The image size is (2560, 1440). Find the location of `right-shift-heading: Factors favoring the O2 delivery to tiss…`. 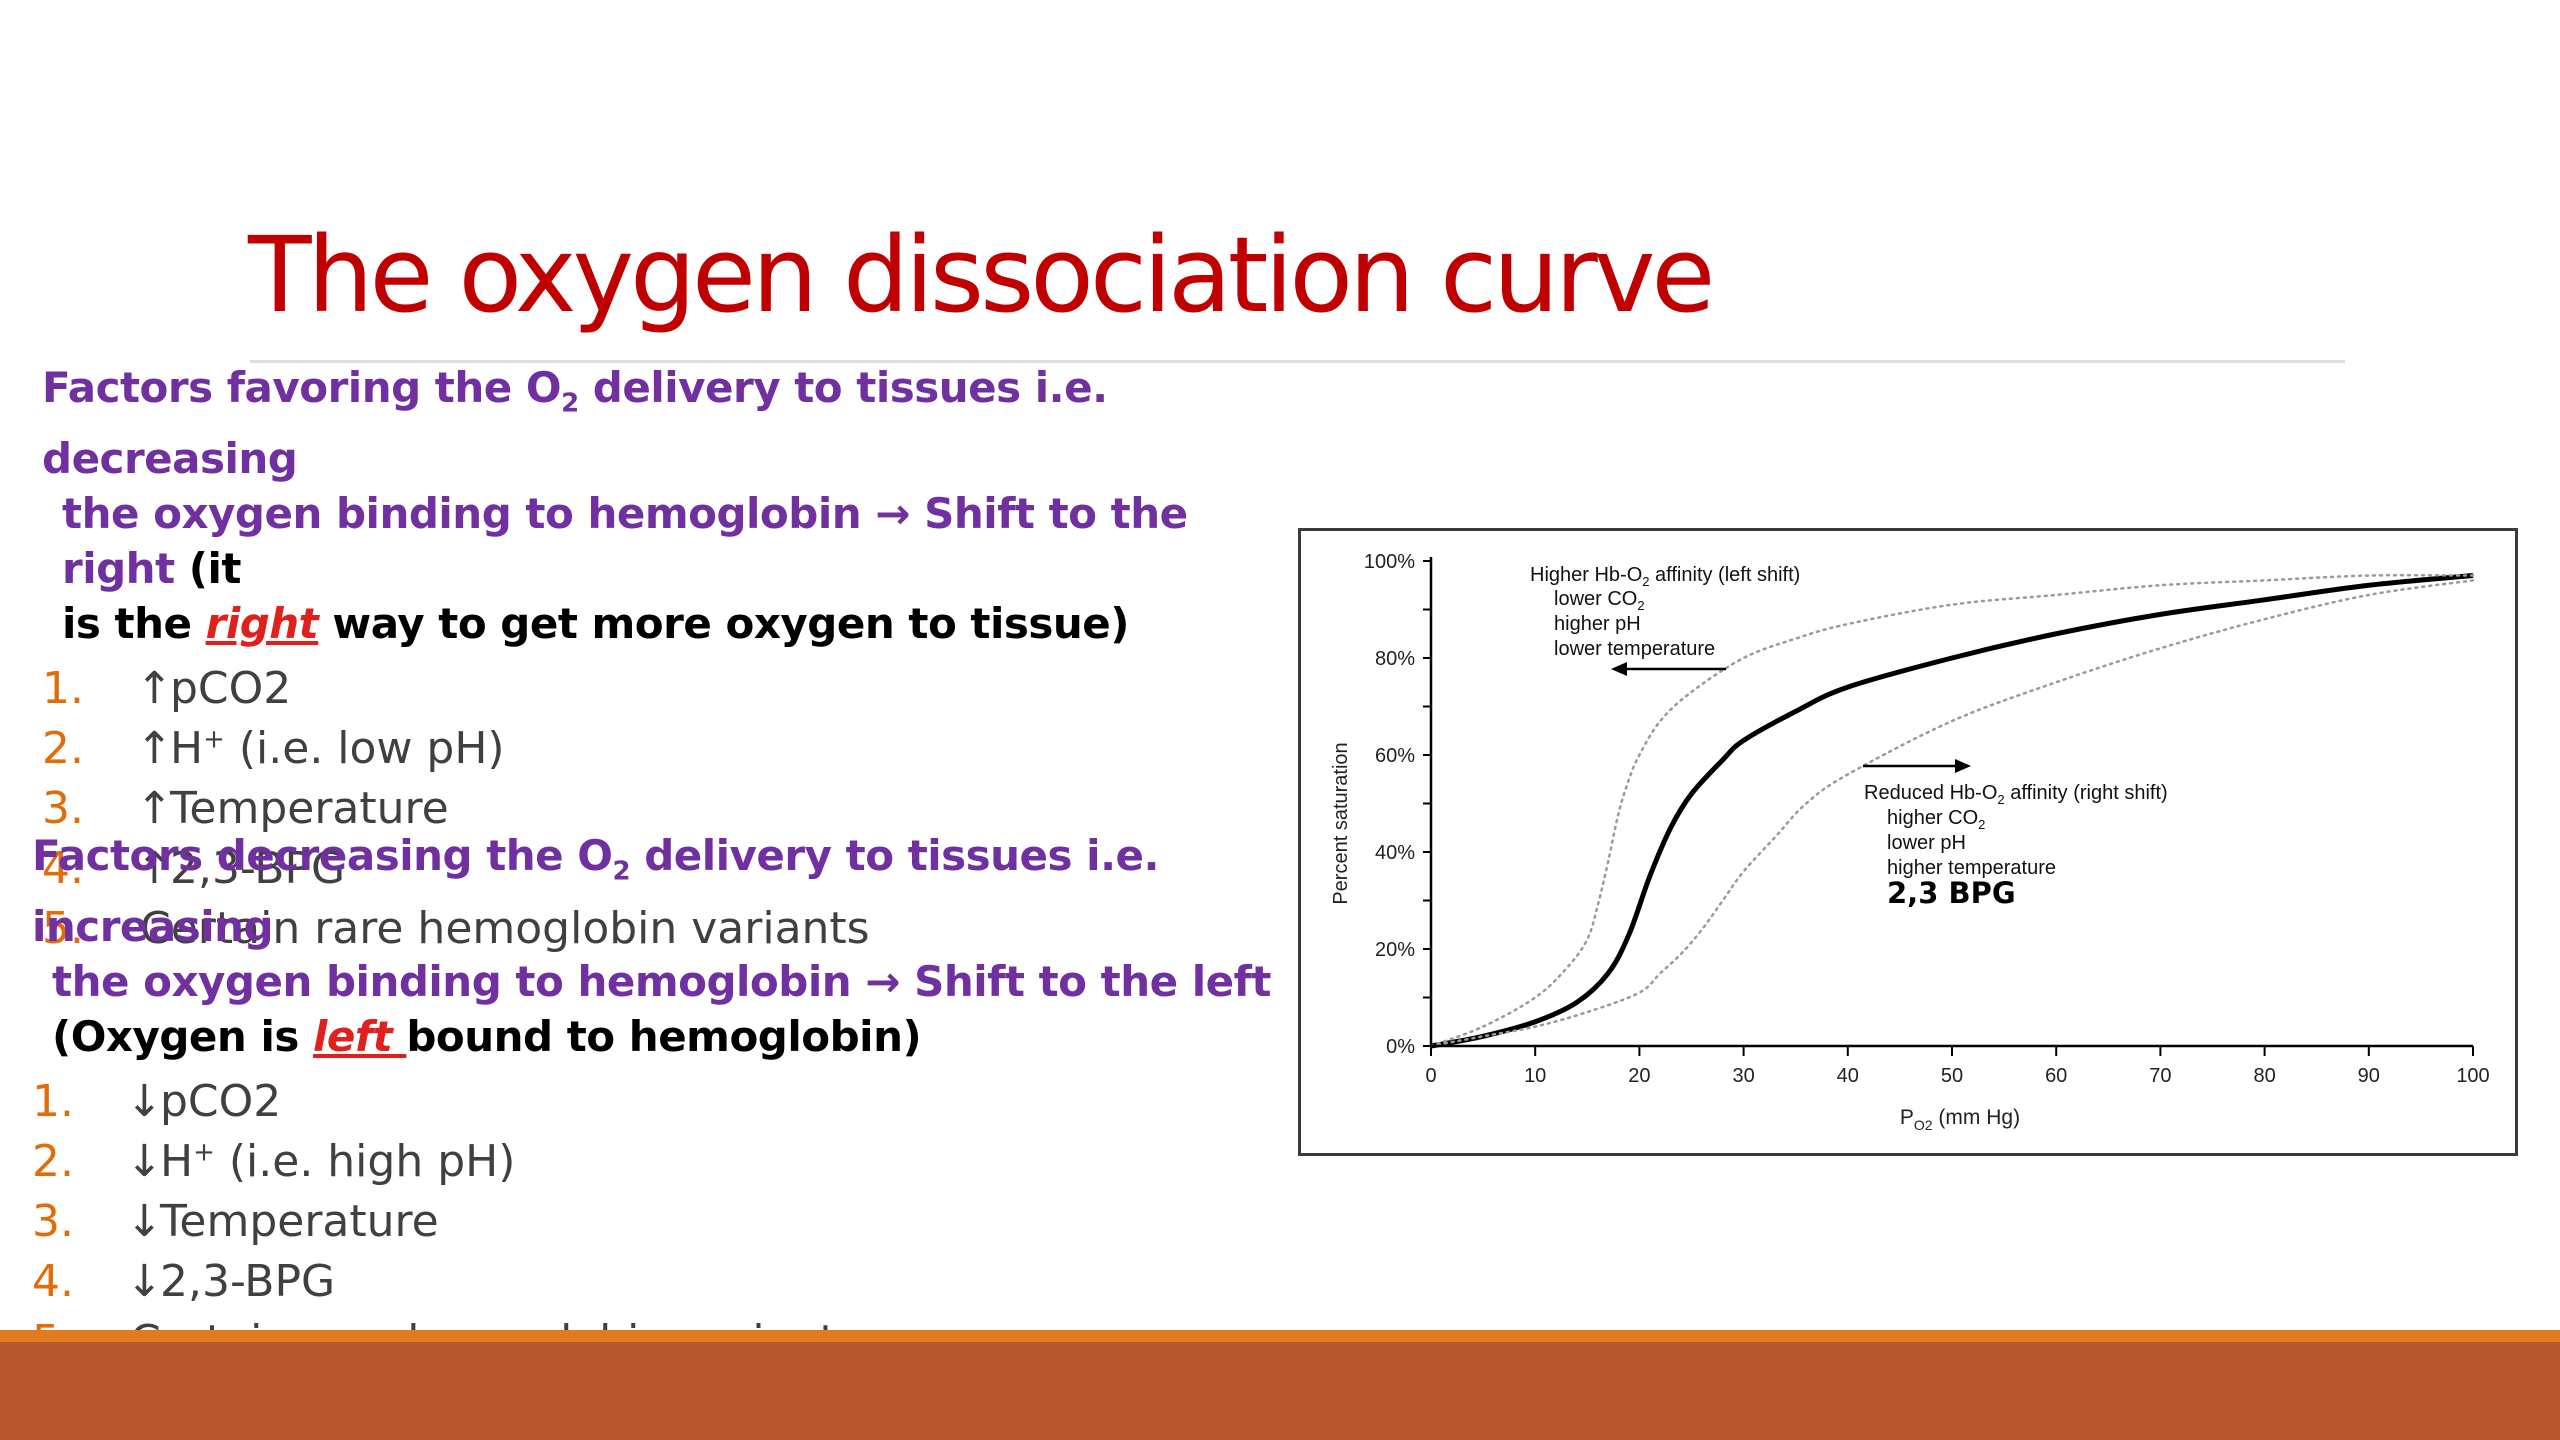

right-shift-heading: Factors favoring the O2 delivery to tiss… is located at coordinates (662, 505).